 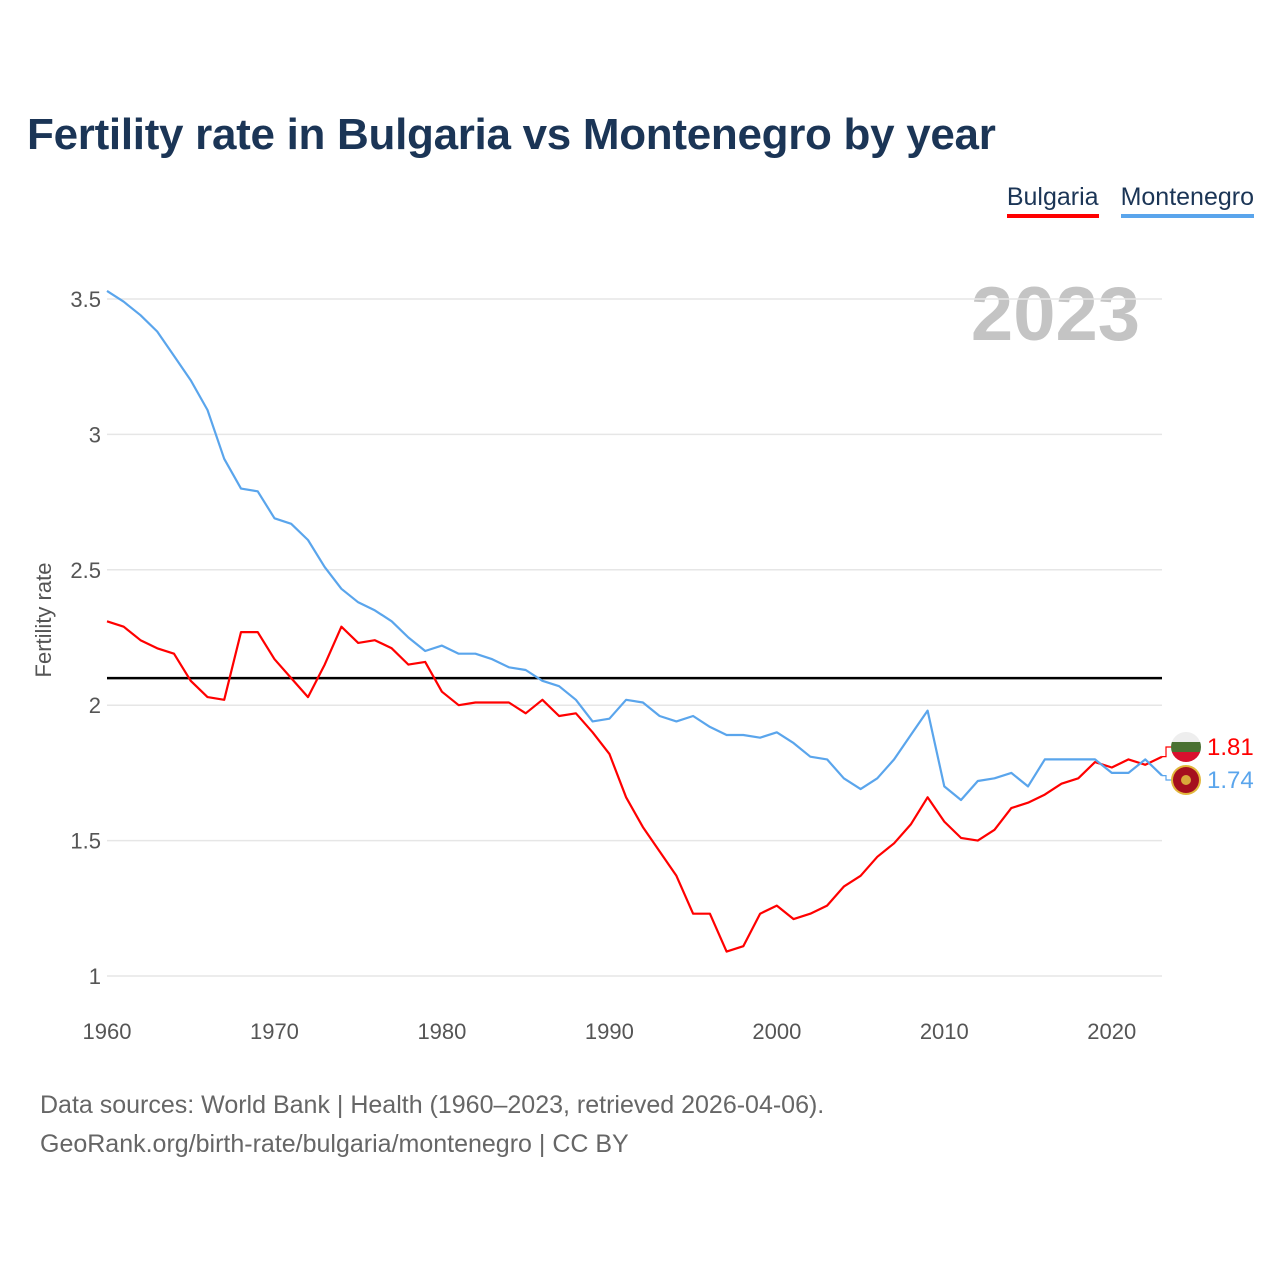 What do you see at coordinates (274, 1031) in the screenshot?
I see `x-tick-label: 1970` at bounding box center [274, 1031].